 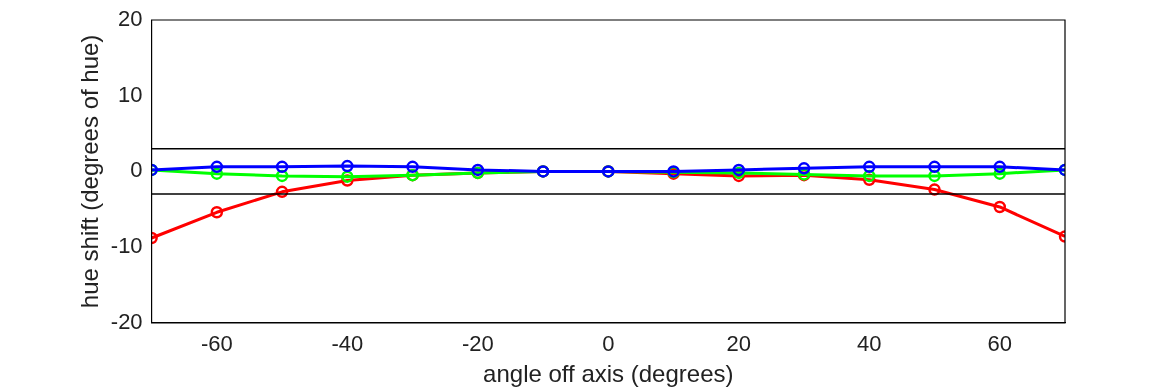 What do you see at coordinates (126, 321) in the screenshot?
I see `y-tick-label: -20` at bounding box center [126, 321].